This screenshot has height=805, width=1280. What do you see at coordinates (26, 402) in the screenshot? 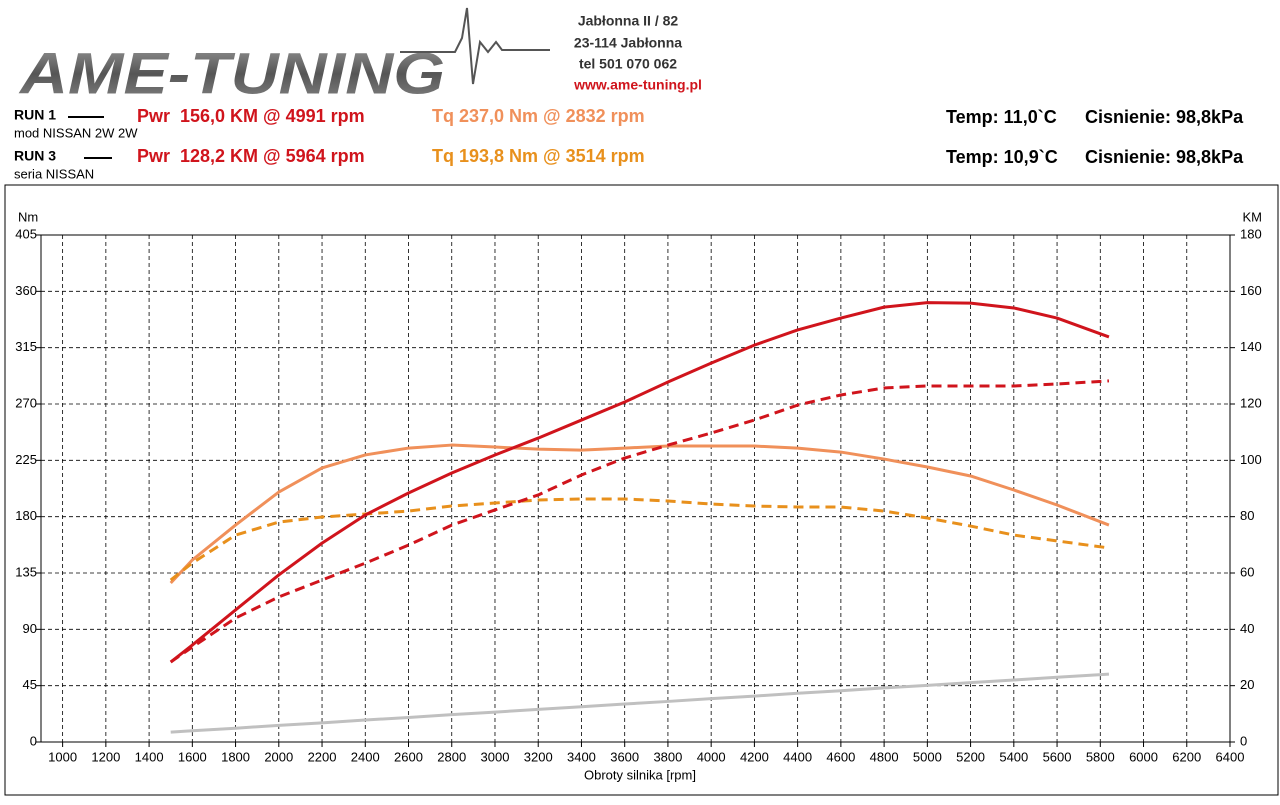
I see `y-tick-label: 270` at bounding box center [26, 402].